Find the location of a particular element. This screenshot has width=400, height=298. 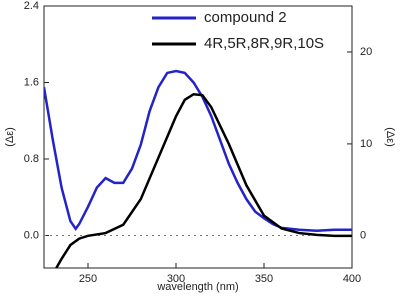

y-axis-label: (Δε) is located at coordinates (10, 137).